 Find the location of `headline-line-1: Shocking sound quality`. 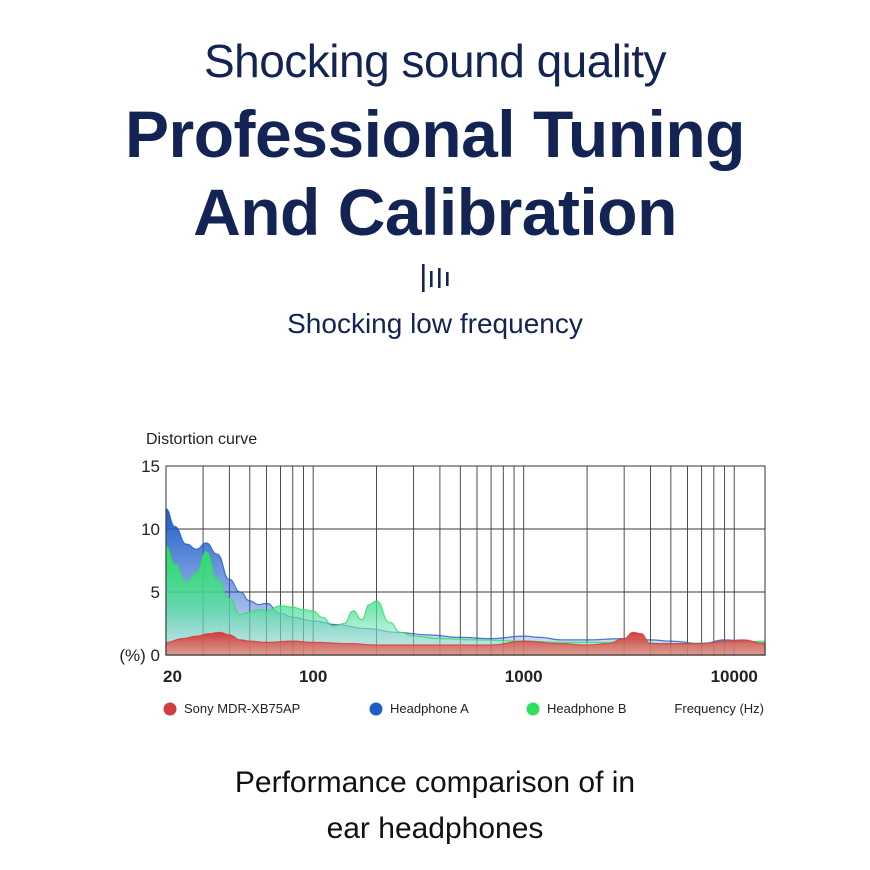

headline-line-1: Shocking sound quality is located at coordinates (435, 61).